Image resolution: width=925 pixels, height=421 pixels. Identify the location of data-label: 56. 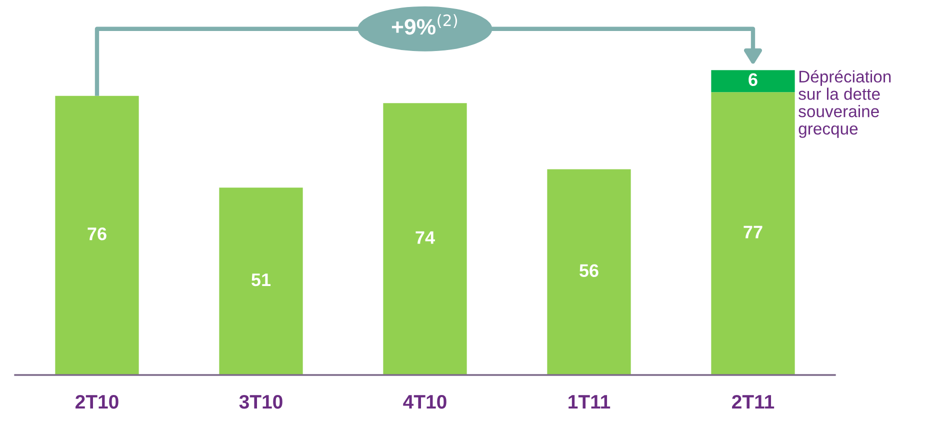
(589, 270).